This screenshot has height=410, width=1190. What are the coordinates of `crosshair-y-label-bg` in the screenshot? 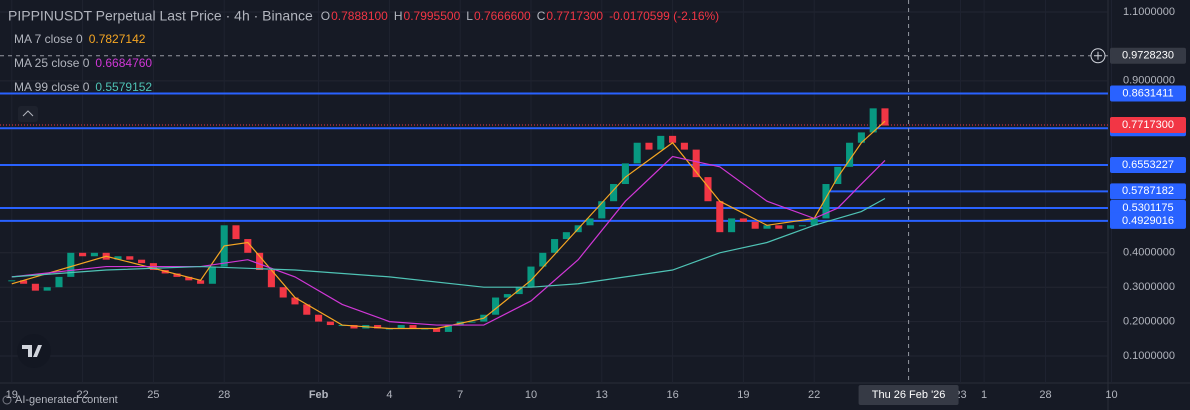 It's located at (1148, 55).